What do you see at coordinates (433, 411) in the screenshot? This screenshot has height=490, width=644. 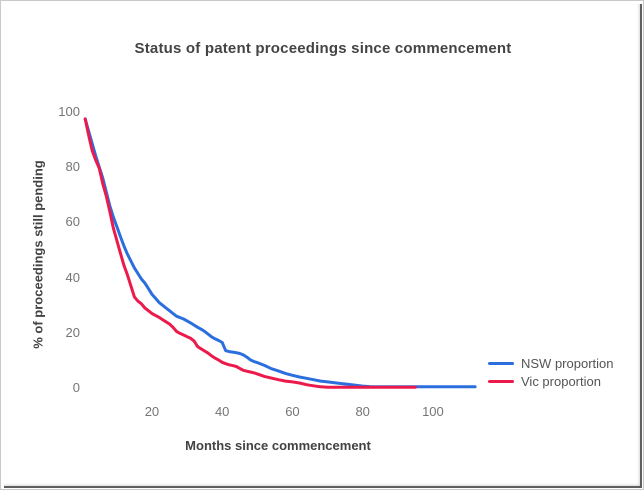 I see `x-tick-label: 100` at bounding box center [433, 411].